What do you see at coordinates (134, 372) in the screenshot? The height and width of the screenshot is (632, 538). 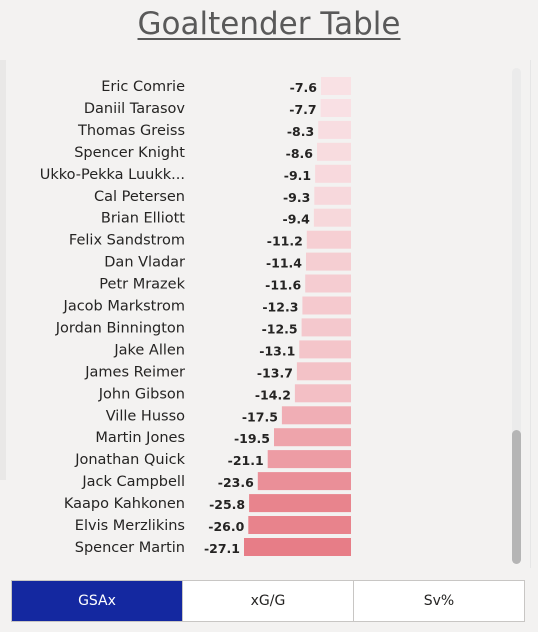 I see `category-label: James Reimer` at bounding box center [134, 372].